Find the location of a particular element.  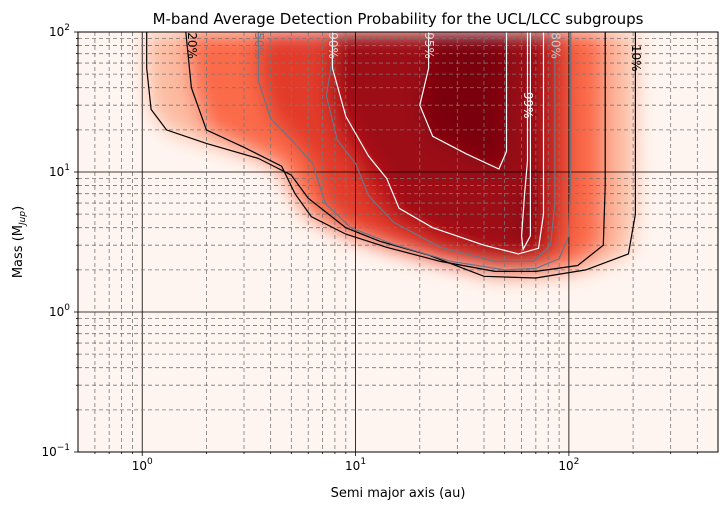

y-tick-label: 10² is located at coordinates (59, 31).